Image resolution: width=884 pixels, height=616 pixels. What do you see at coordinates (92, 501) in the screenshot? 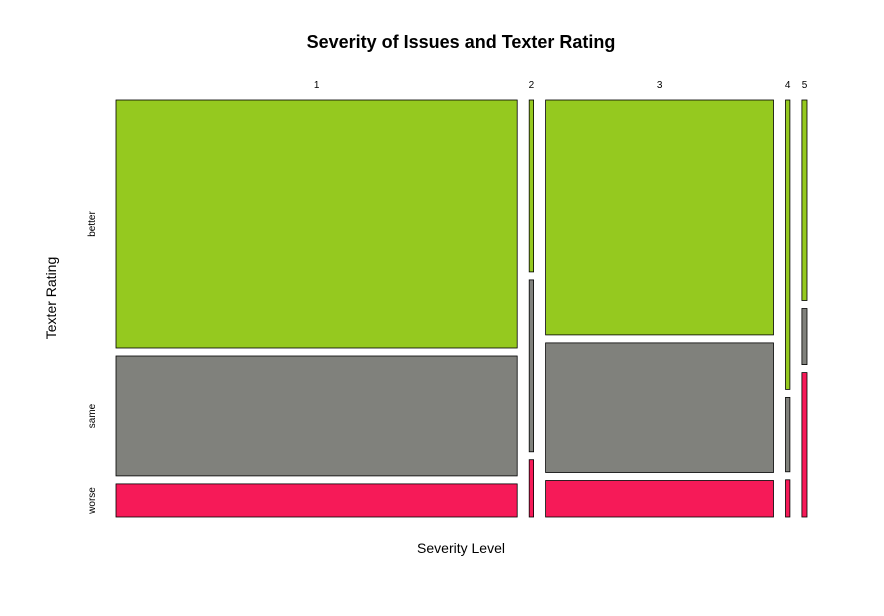
I see `y-tick-label: worse` at bounding box center [92, 501].